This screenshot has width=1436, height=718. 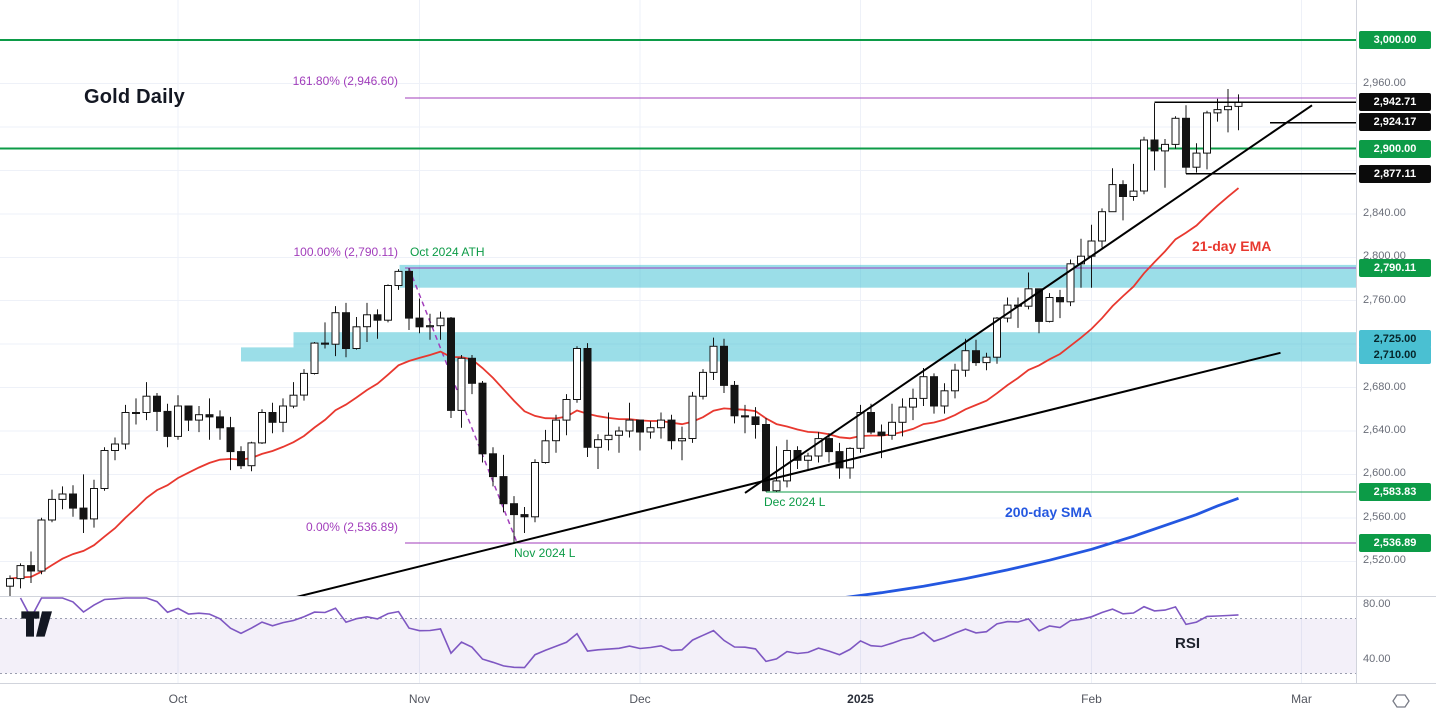 I want to click on price-badge: 2,877.11, so click(x=1395, y=173).